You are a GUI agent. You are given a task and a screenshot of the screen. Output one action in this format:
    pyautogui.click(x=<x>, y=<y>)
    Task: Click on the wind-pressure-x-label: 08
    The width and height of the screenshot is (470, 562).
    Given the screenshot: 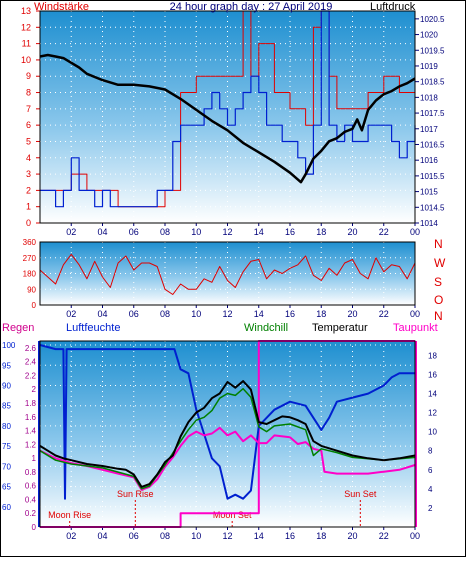 What is the action you would take?
    pyautogui.click(x=165, y=232)
    